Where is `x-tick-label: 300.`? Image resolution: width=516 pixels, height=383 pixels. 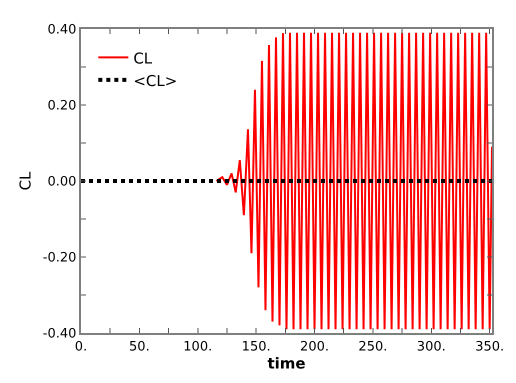 x-tick-label: 300. is located at coordinates (431, 347).